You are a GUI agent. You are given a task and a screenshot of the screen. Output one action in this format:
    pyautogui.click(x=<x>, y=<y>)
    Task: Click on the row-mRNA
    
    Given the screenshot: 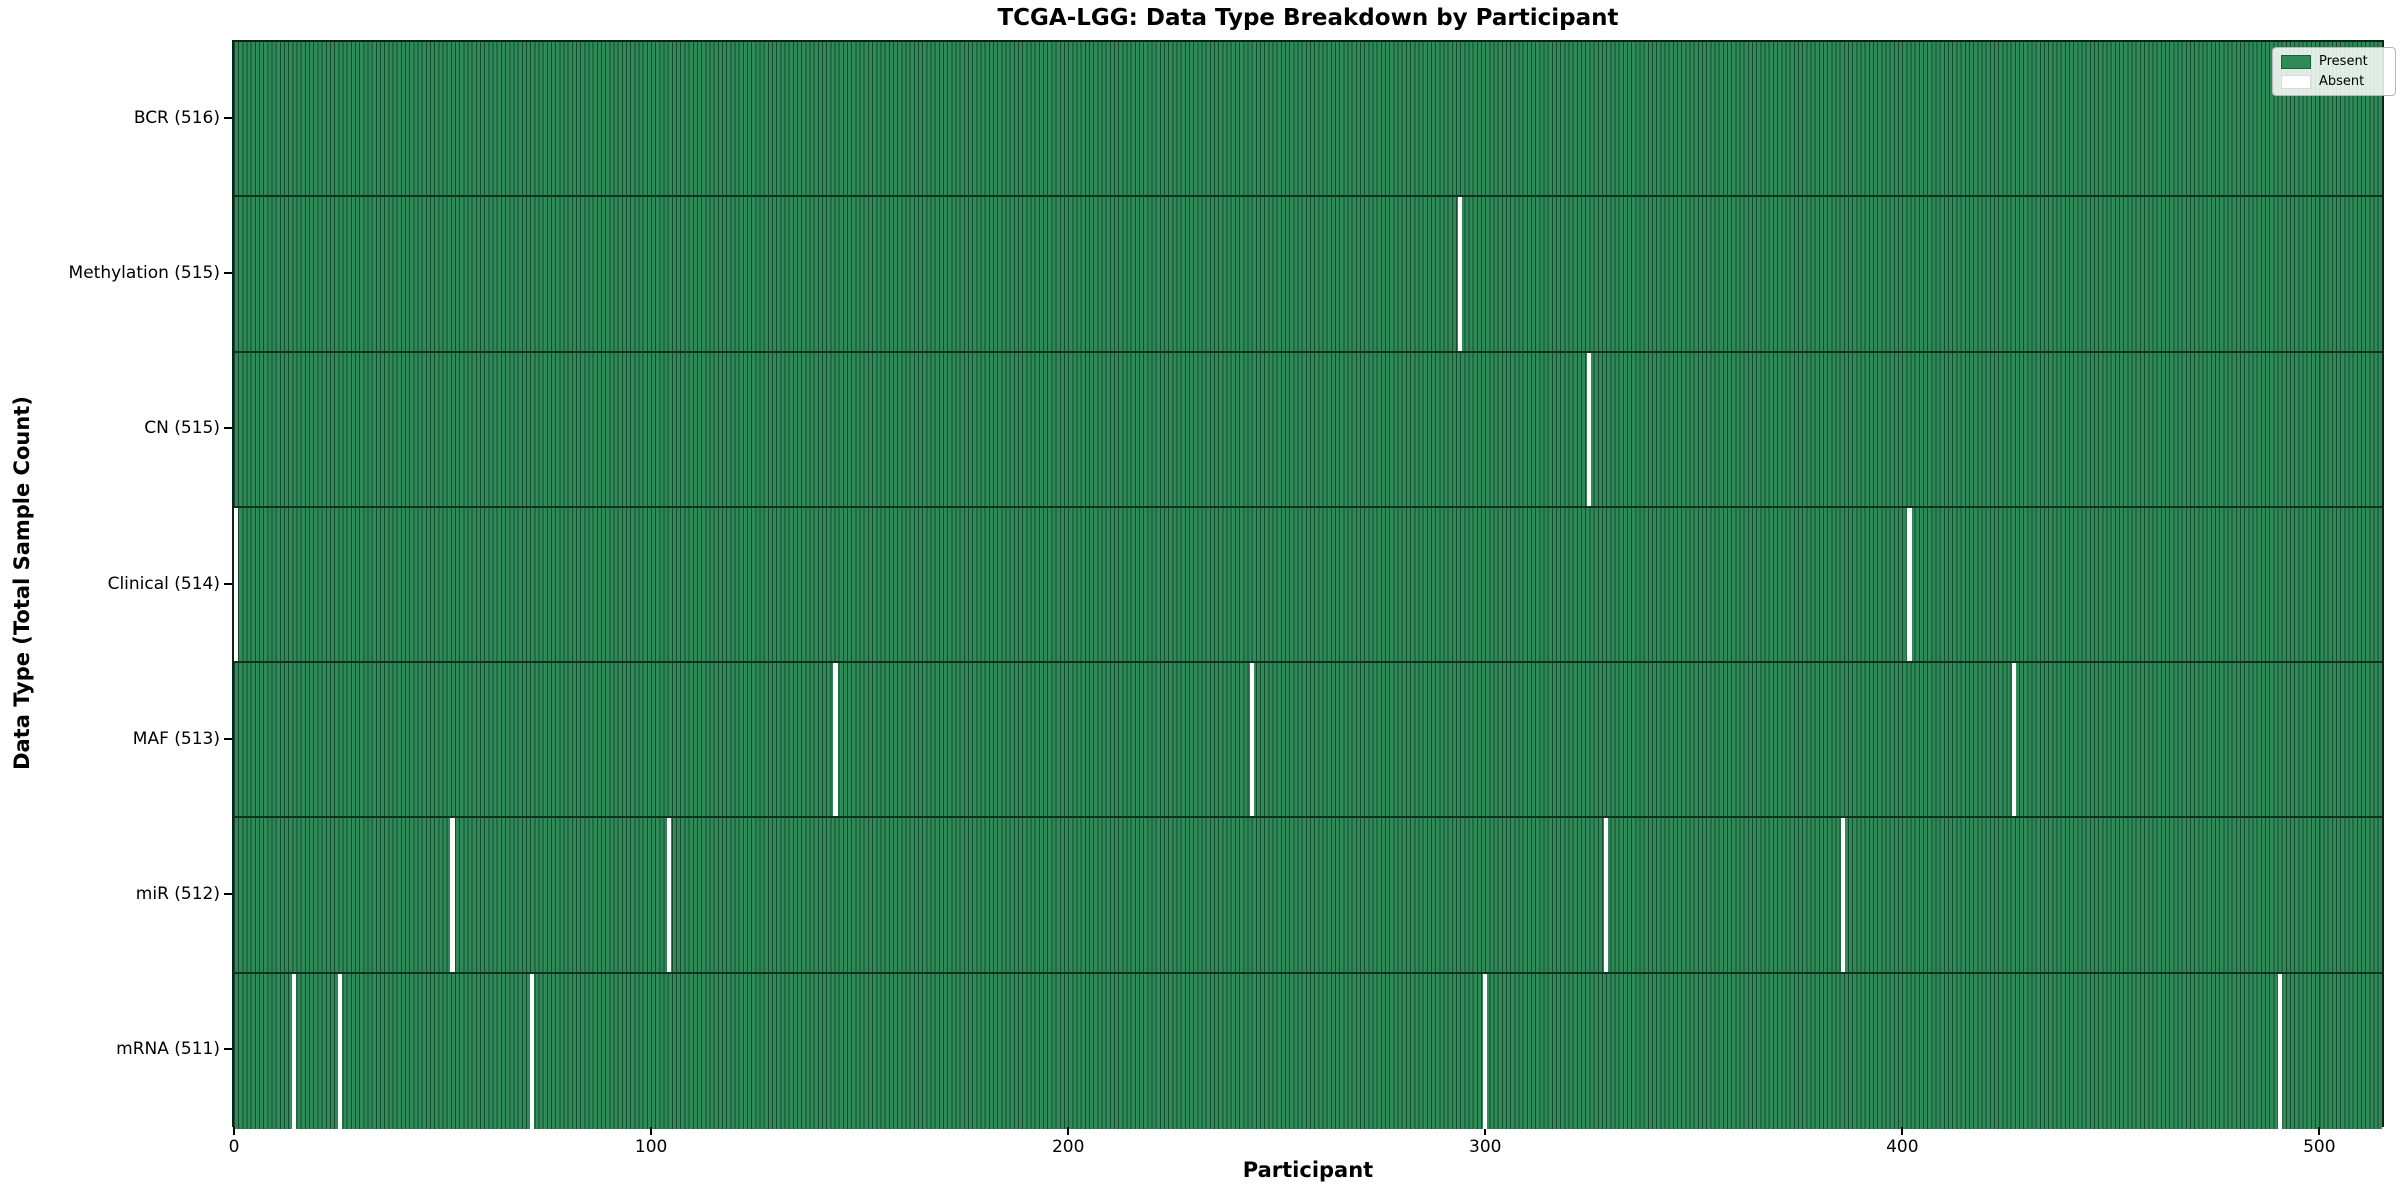 What is the action you would take?
    pyautogui.click(x=1308, y=1051)
    